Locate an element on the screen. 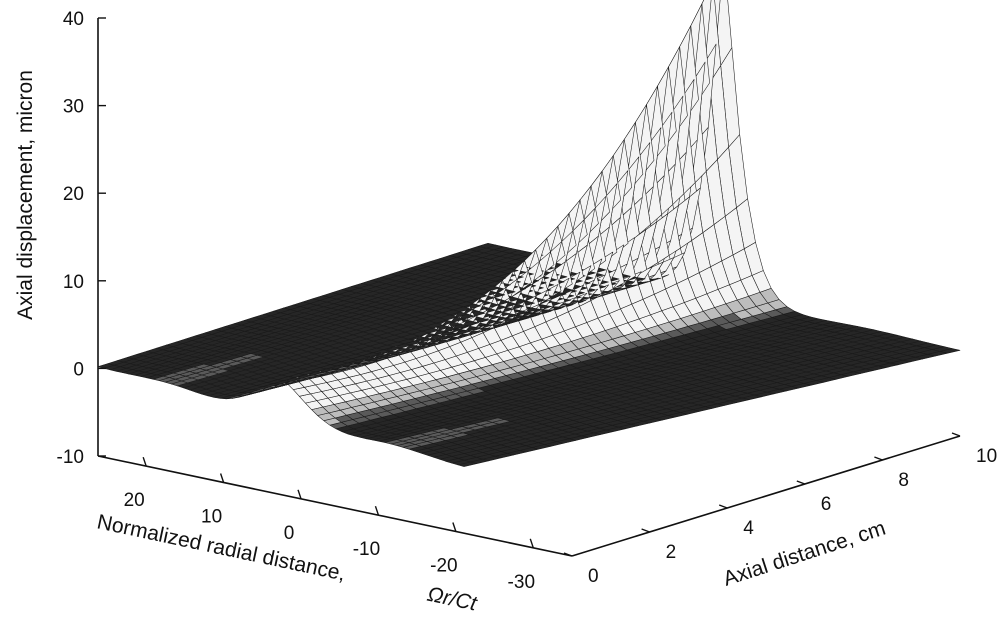 This screenshot has width=1000, height=622. y-tick-label: 8 is located at coordinates (903, 480).